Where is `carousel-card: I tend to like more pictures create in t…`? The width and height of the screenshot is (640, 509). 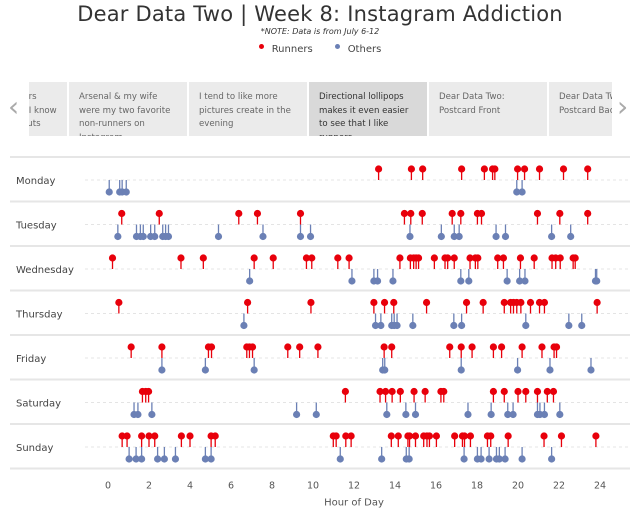 carousel-card: I tend to like more pictures create in t… is located at coordinates (248, 109).